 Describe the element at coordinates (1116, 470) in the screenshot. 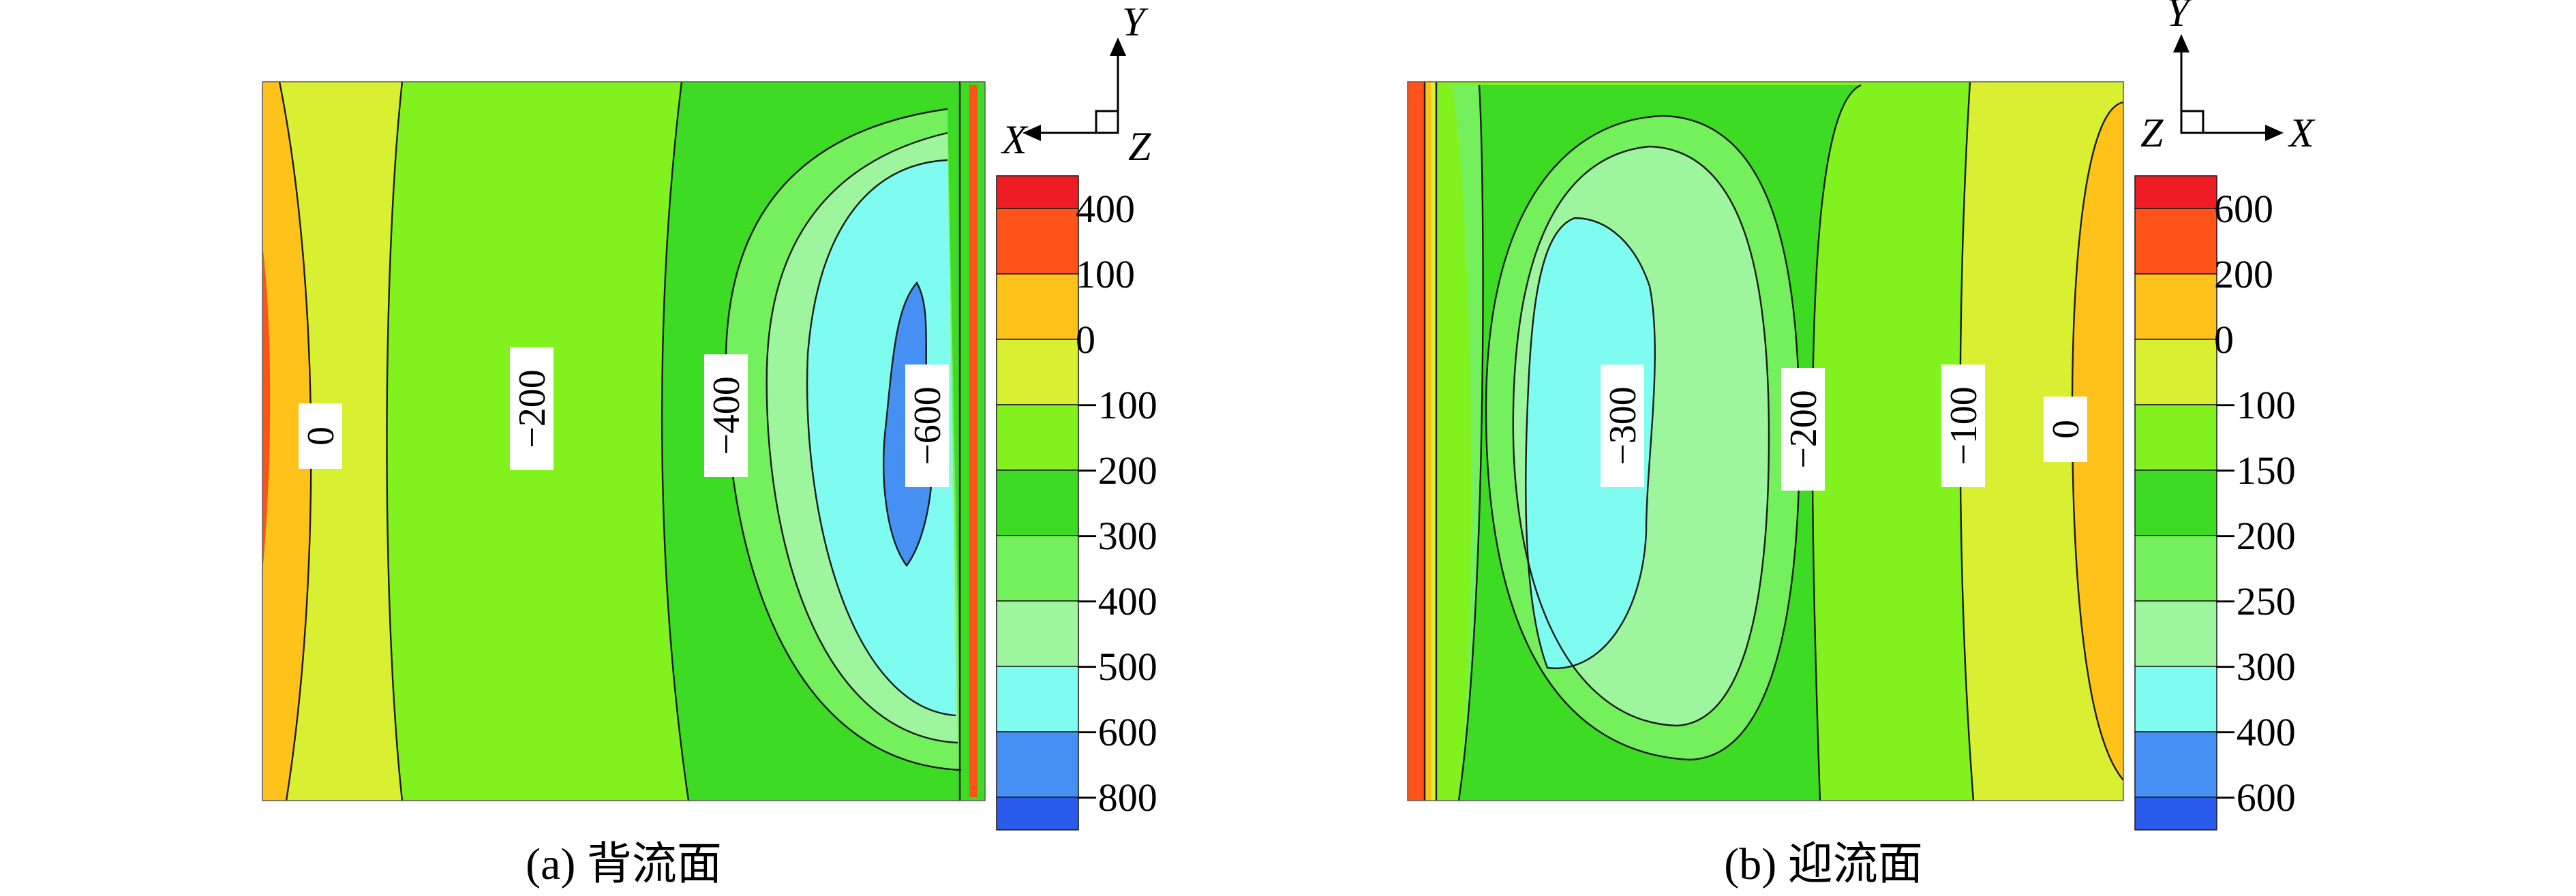

I see `legend-a-tick-label: −200` at that location.